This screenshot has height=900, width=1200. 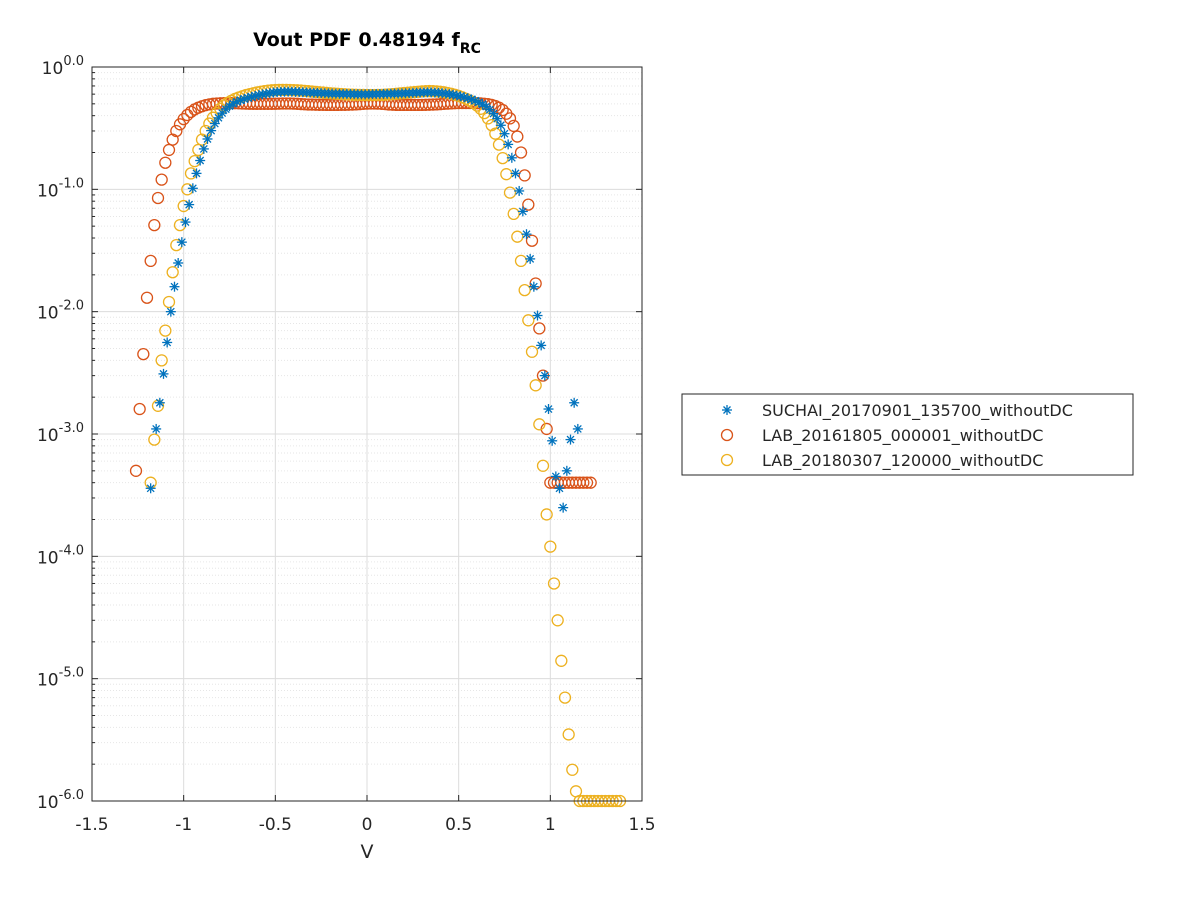 What do you see at coordinates (91, 825) in the screenshot?
I see `x-tick-label: -1.5` at bounding box center [91, 825].